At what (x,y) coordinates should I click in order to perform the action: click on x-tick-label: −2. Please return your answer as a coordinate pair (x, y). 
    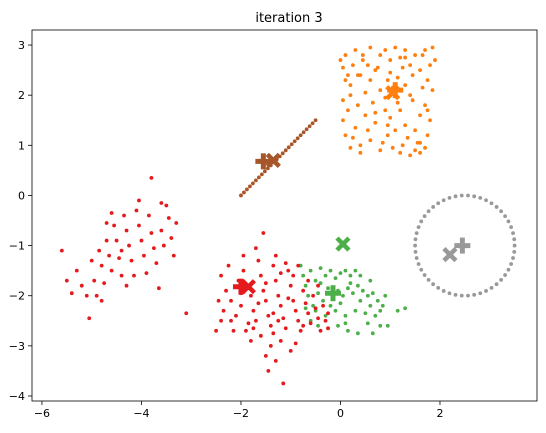
    Looking at the image, I should click on (241, 413).